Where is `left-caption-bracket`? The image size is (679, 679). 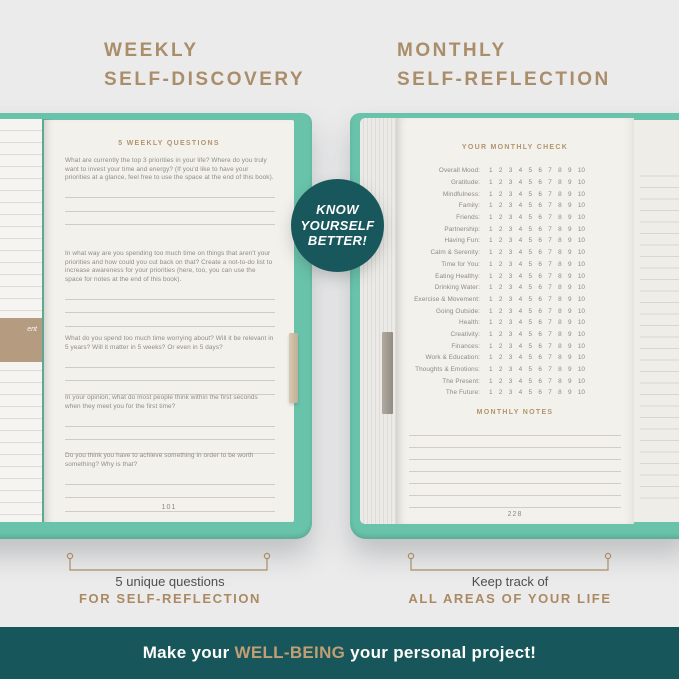 left-caption-bracket is located at coordinates (168, 561).